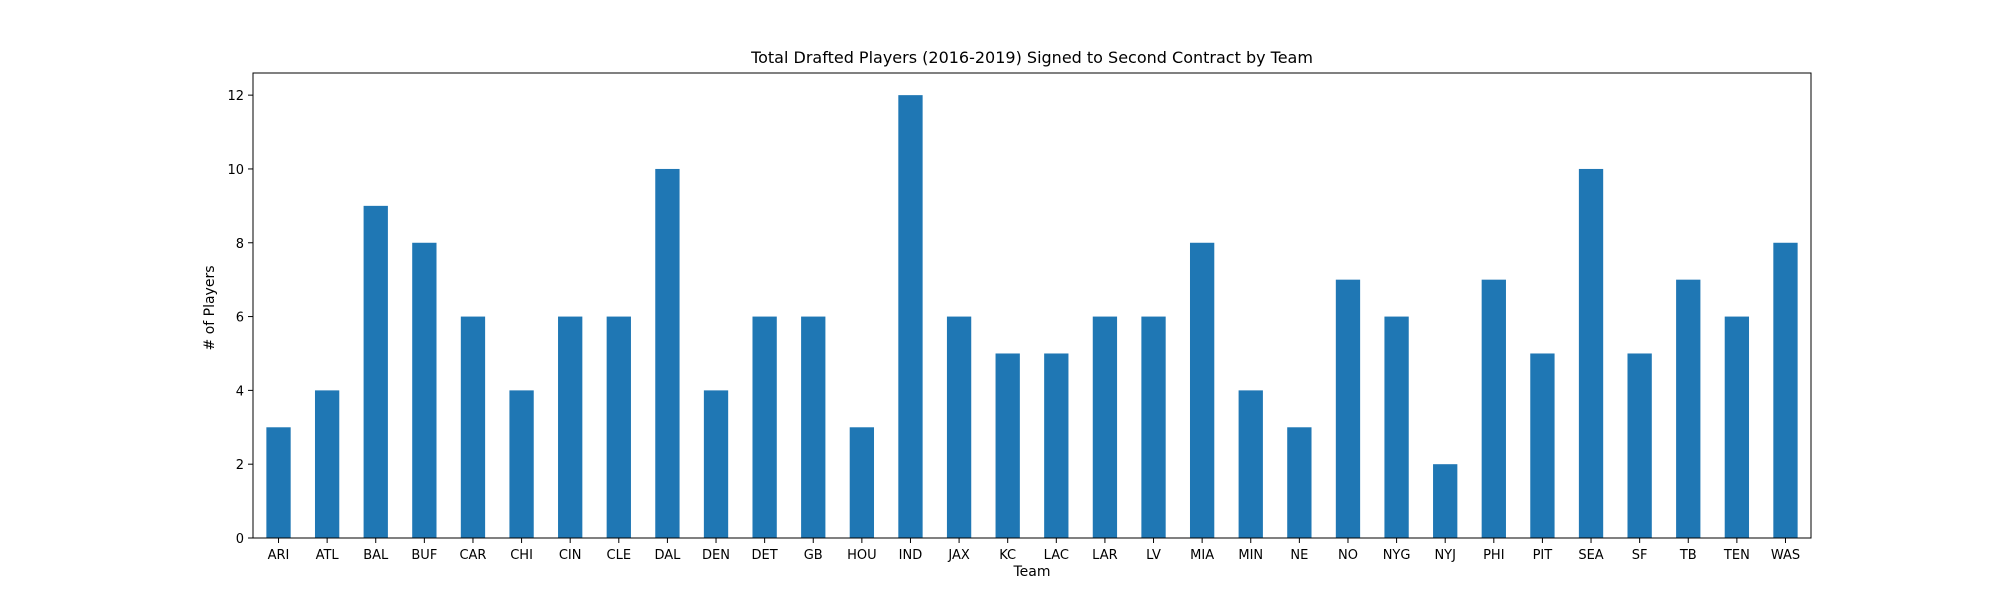 Image resolution: width=2000 pixels, height=604 pixels. I want to click on bar-jax, so click(959, 427).